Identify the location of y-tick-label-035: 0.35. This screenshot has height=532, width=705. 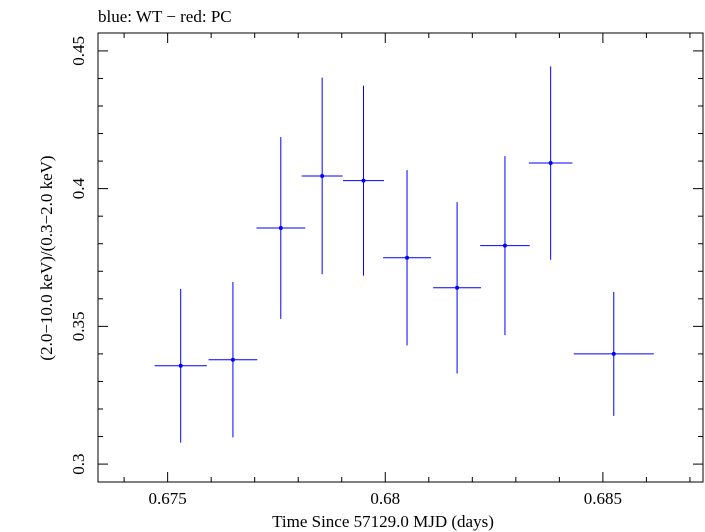
(78, 326).